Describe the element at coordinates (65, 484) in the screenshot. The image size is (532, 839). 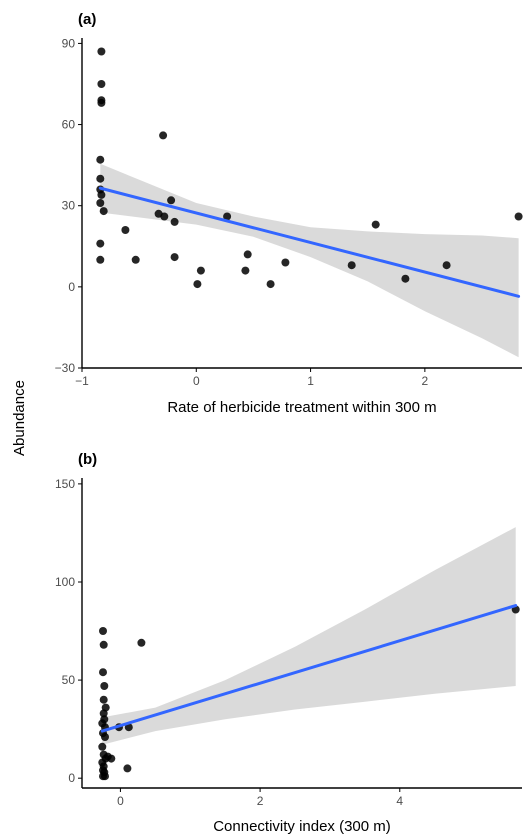
I see `y-tick-label: 150` at that location.